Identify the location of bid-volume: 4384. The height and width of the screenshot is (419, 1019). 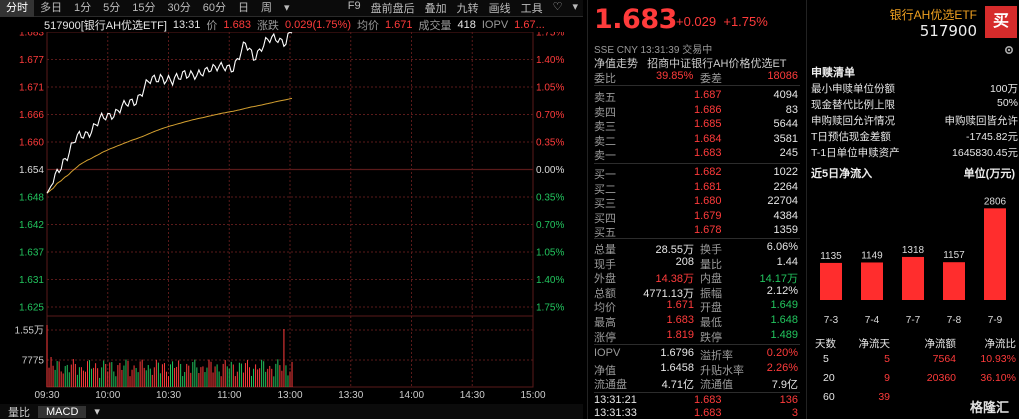
(785, 215).